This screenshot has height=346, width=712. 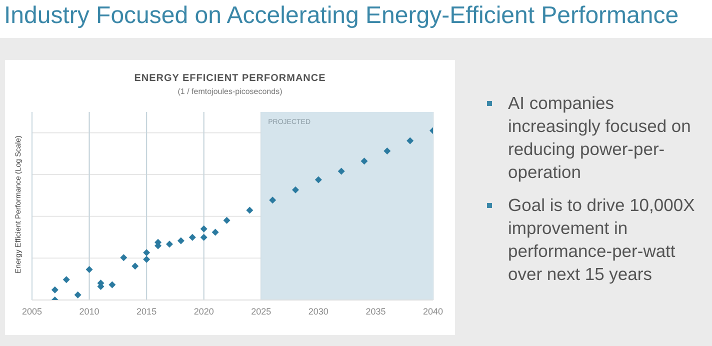 I want to click on x-tick-label: 2025, so click(x=261, y=311).